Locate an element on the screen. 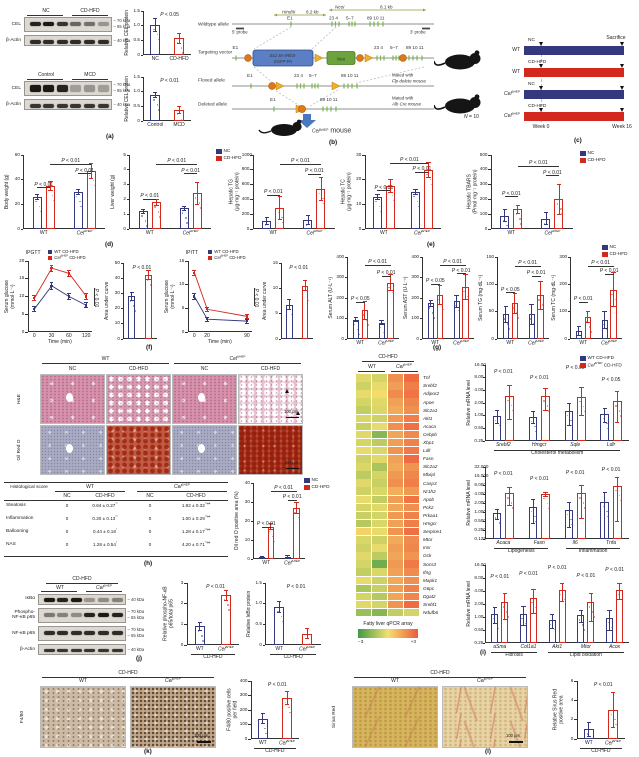  legend: NC CD-HFD is located at coordinates (244, 156).